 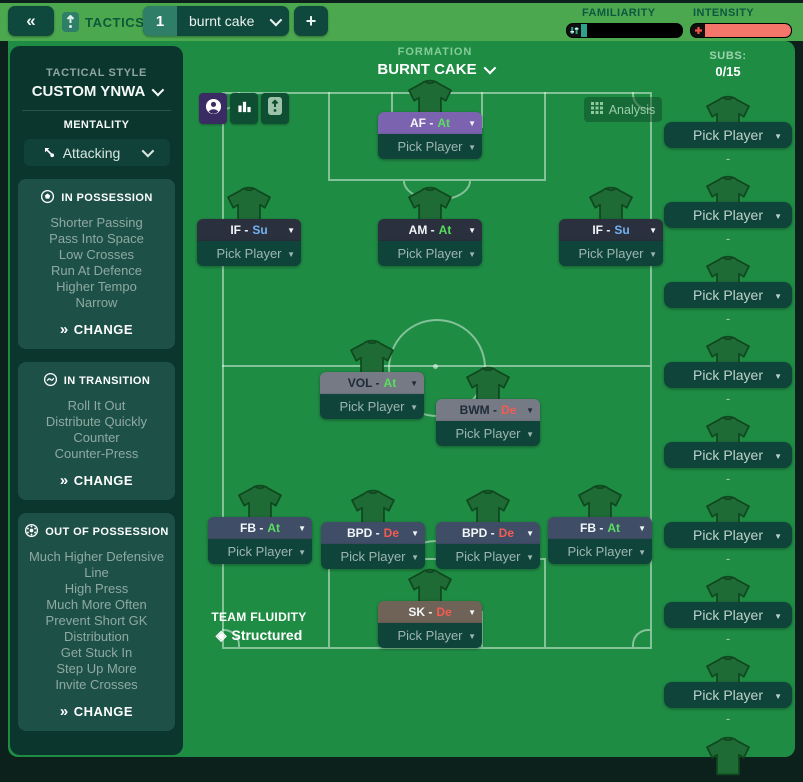 I want to click on intensity-meter, so click(x=741, y=30).